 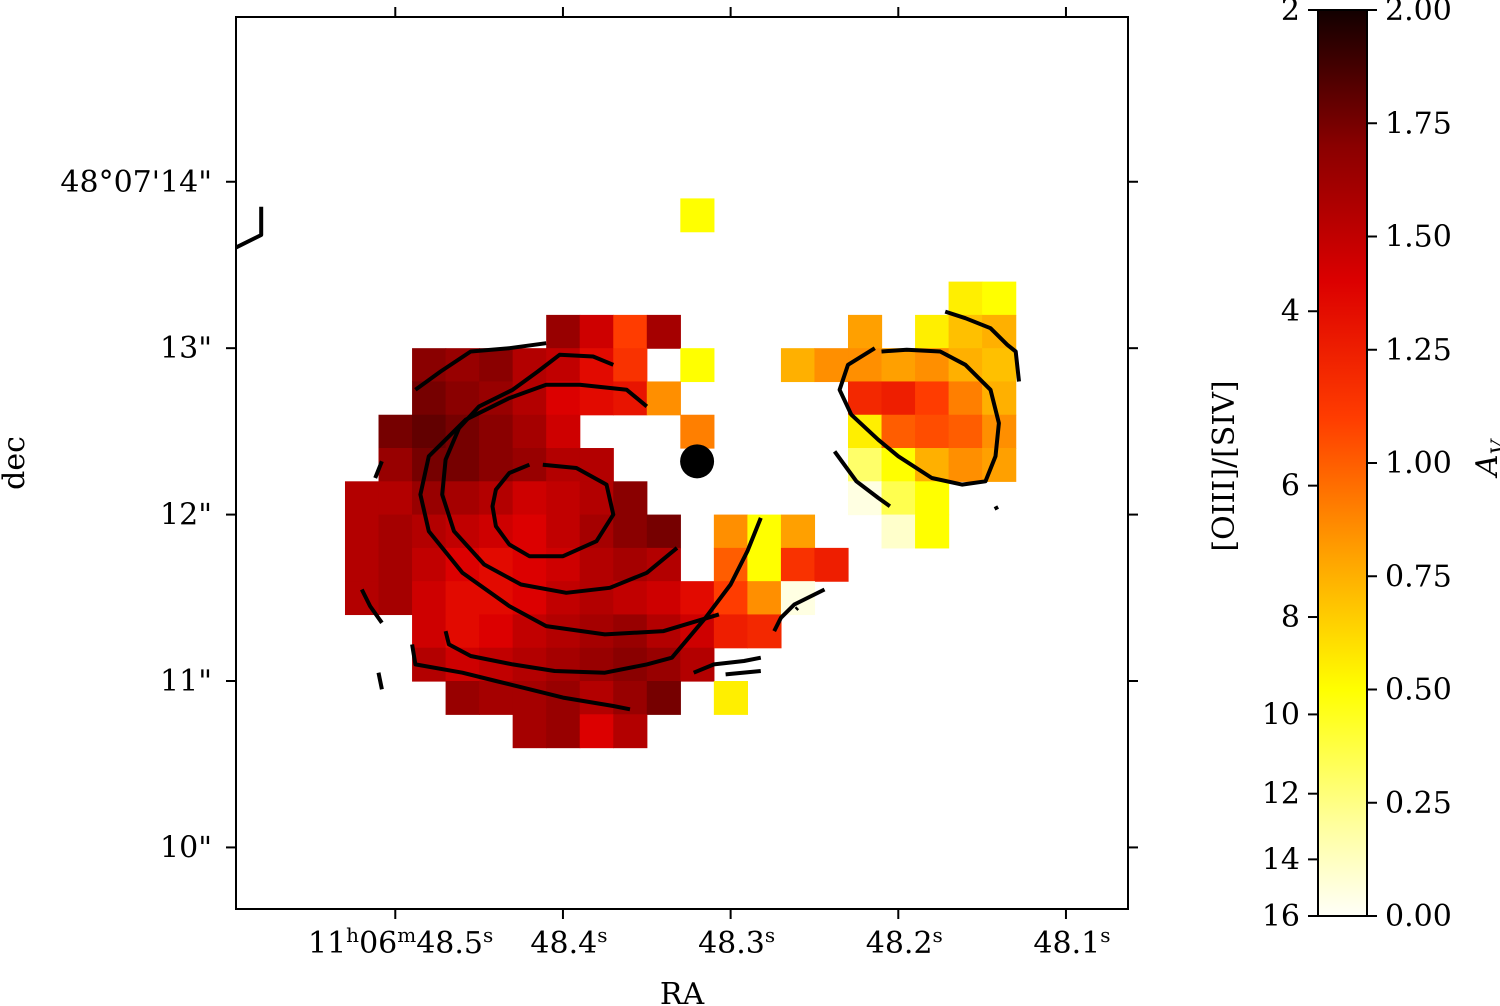 I want to click on y-axis-label: dec, so click(x=16, y=463).